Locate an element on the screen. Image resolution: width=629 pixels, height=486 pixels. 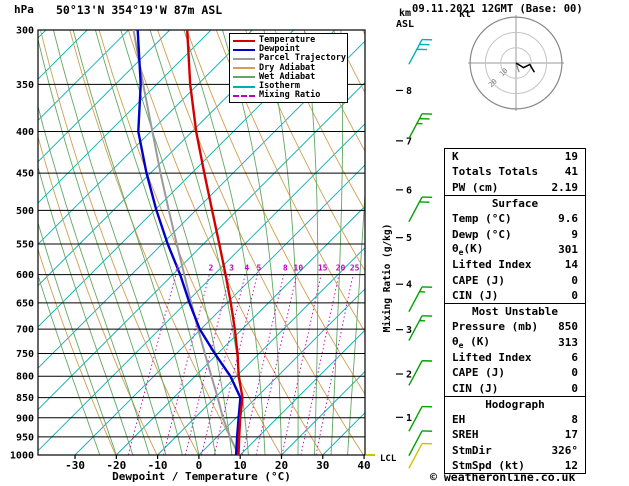
stat-value: 14 is located at coordinates (571, 265).